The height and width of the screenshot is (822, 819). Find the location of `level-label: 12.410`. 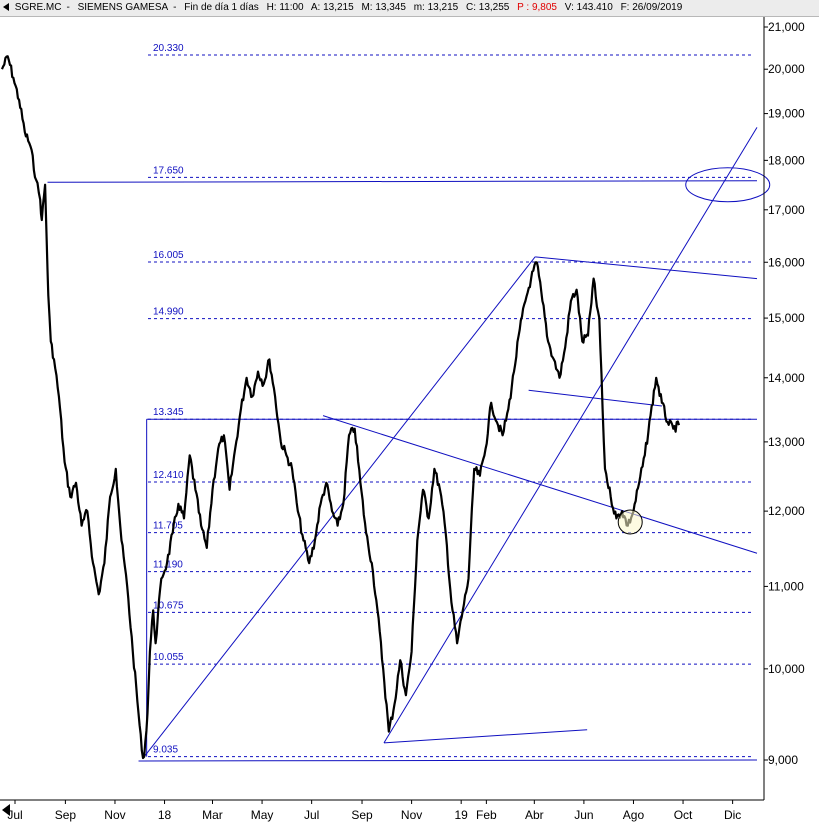

level-label: 12.410 is located at coordinates (168, 475).